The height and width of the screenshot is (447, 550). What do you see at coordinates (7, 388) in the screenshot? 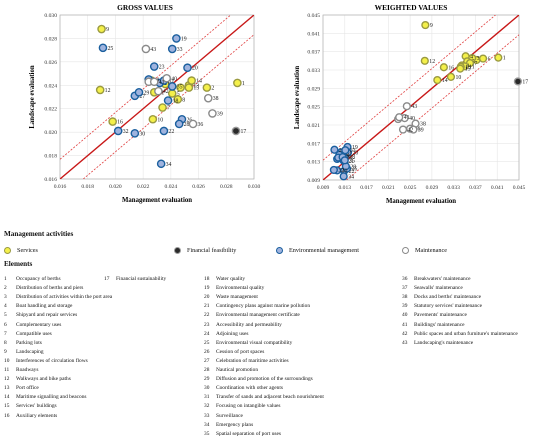
I see `element-number: 13` at bounding box center [7, 388].